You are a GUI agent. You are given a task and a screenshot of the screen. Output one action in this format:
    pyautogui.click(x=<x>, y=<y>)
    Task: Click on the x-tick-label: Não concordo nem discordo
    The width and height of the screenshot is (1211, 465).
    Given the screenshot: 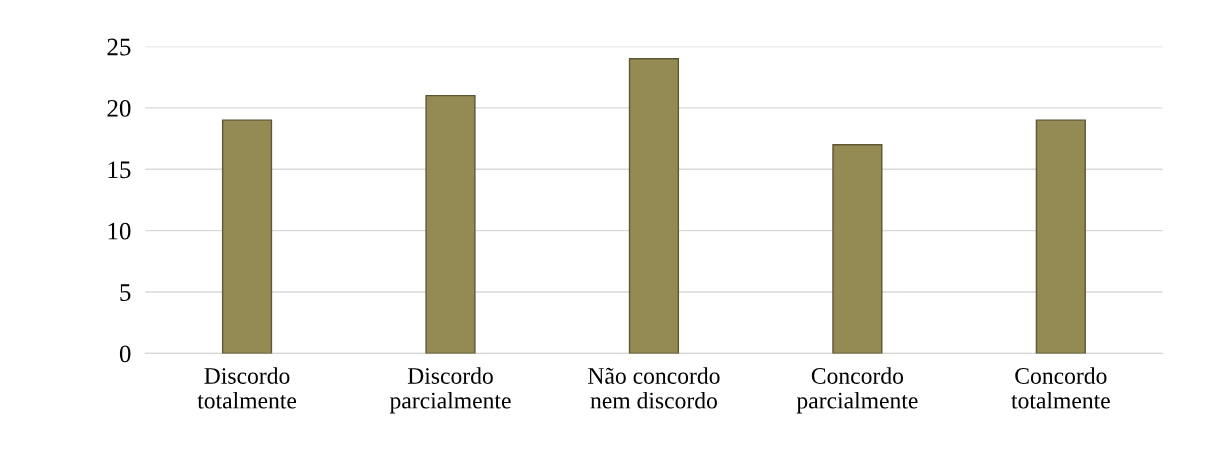 What is the action you would take?
    pyautogui.click(x=654, y=388)
    